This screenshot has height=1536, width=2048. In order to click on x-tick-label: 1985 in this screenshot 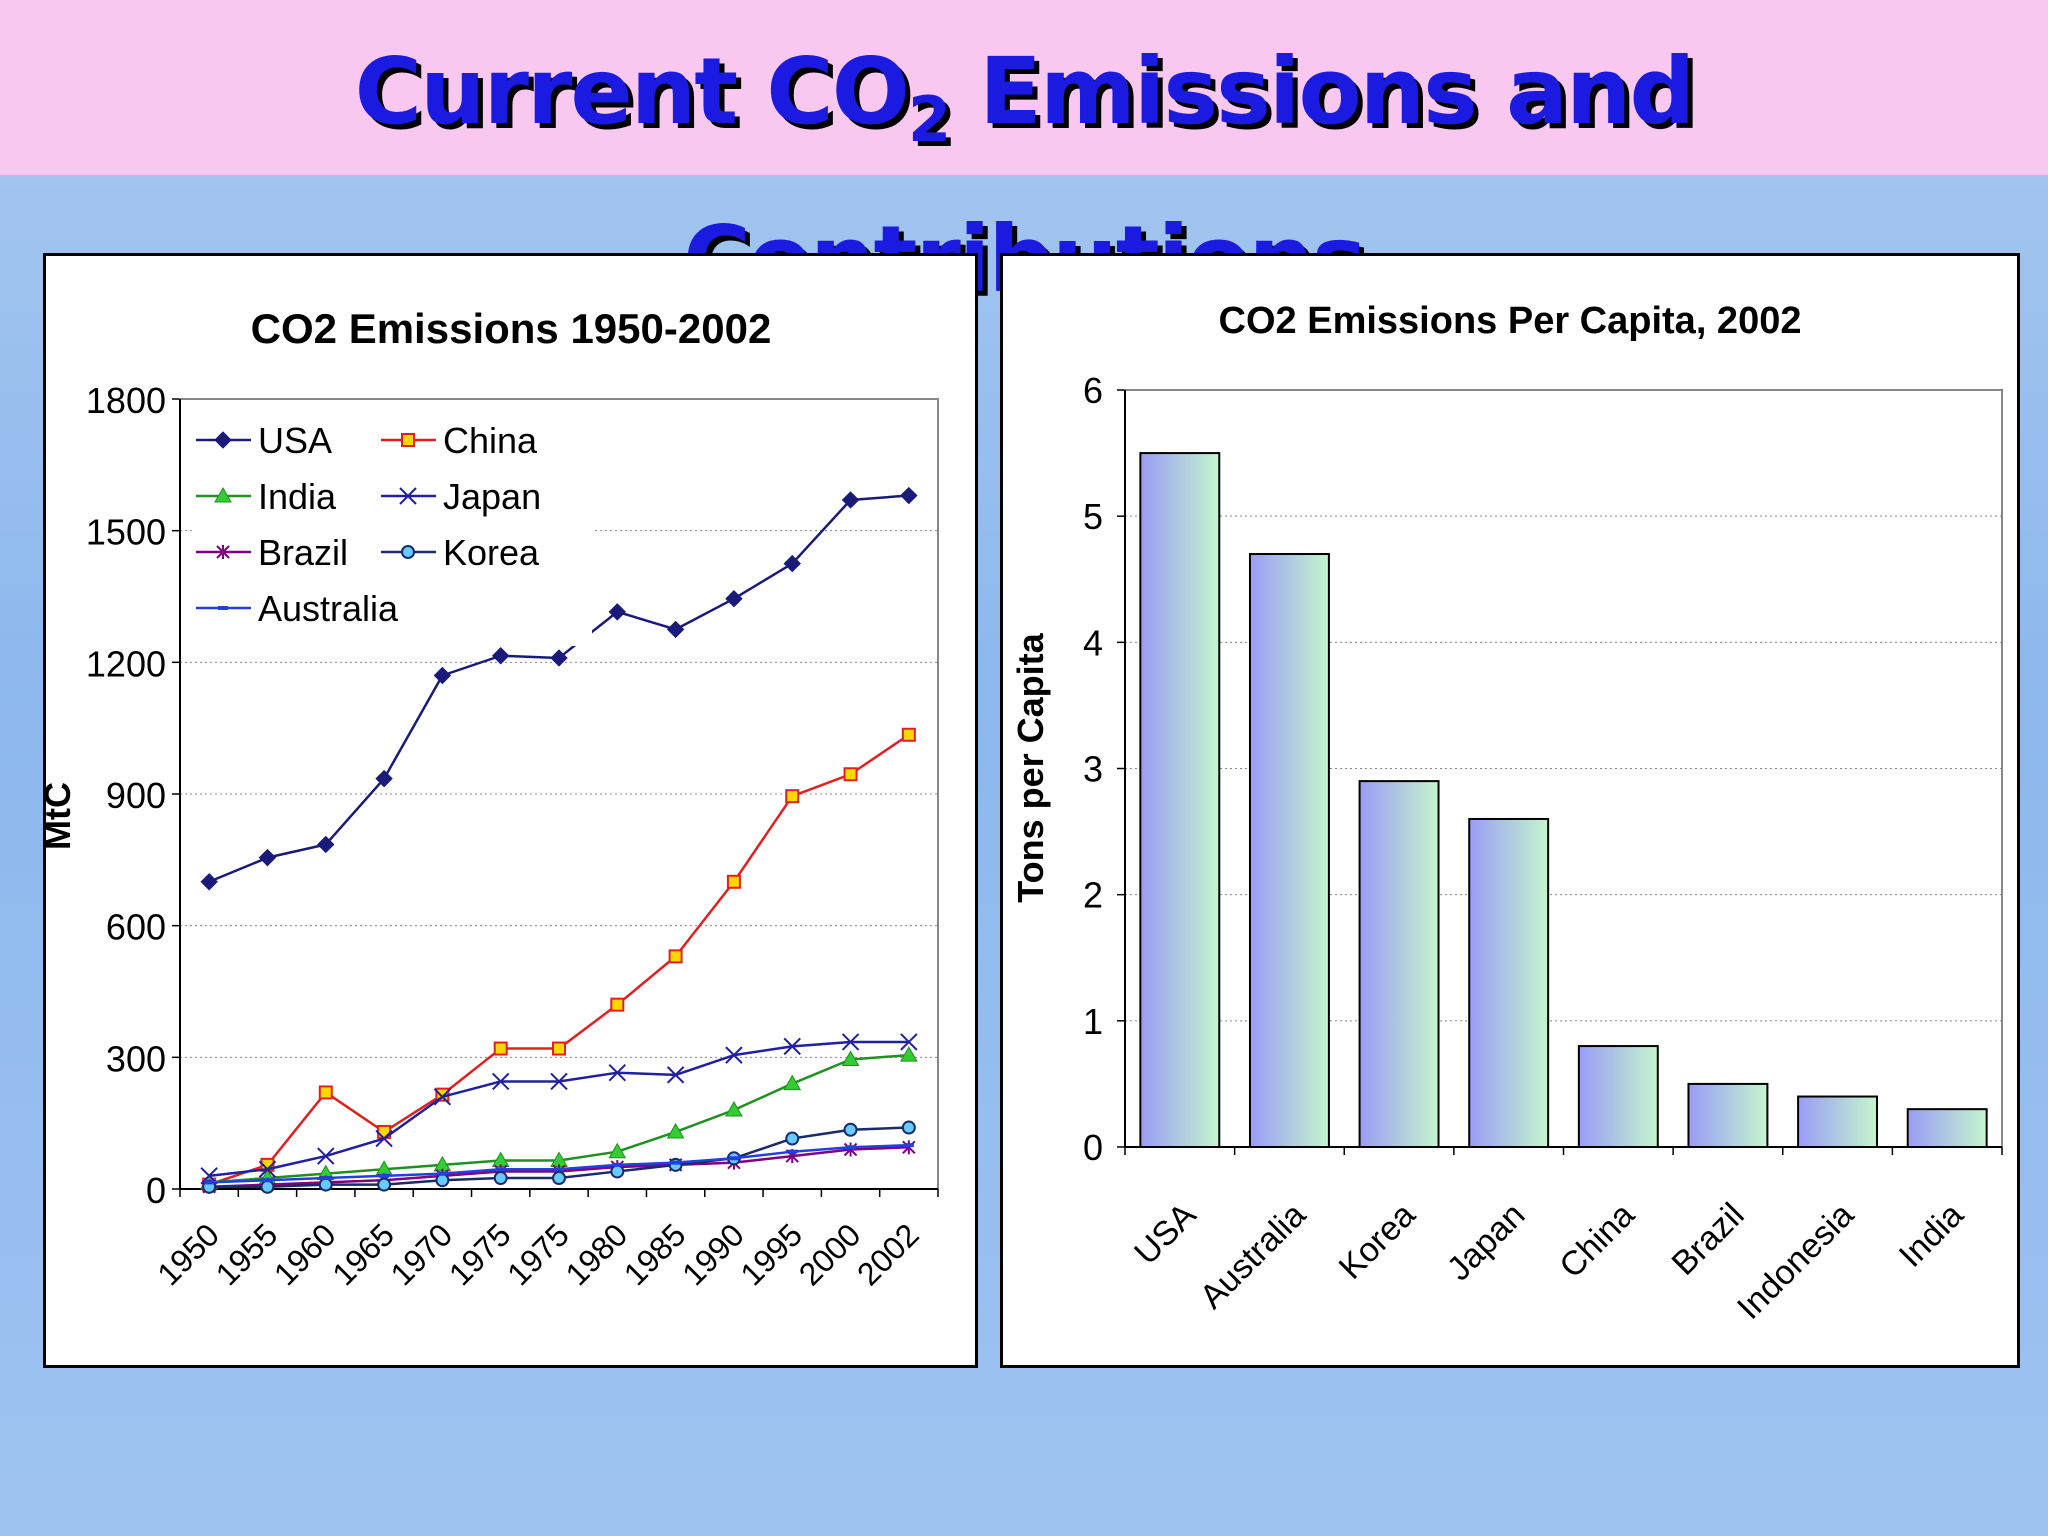, I will do `click(655, 1254)`.